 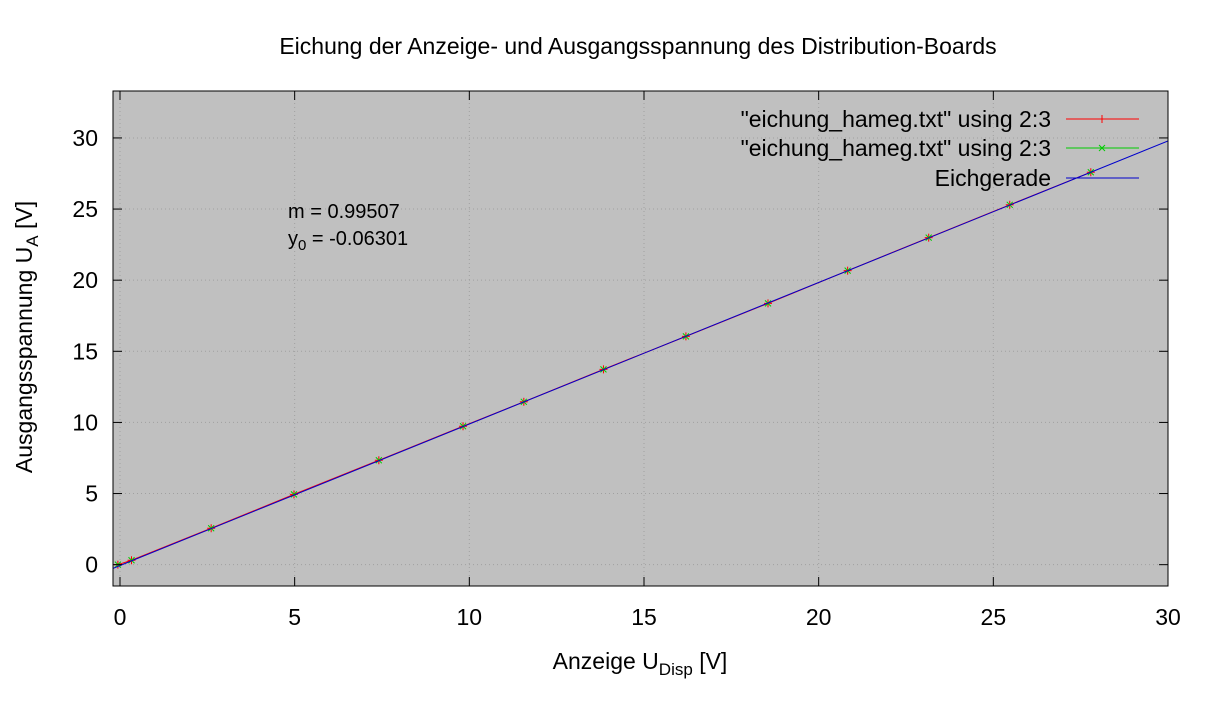 What do you see at coordinates (120, 617) in the screenshot?
I see `x-tick-label: 0` at bounding box center [120, 617].